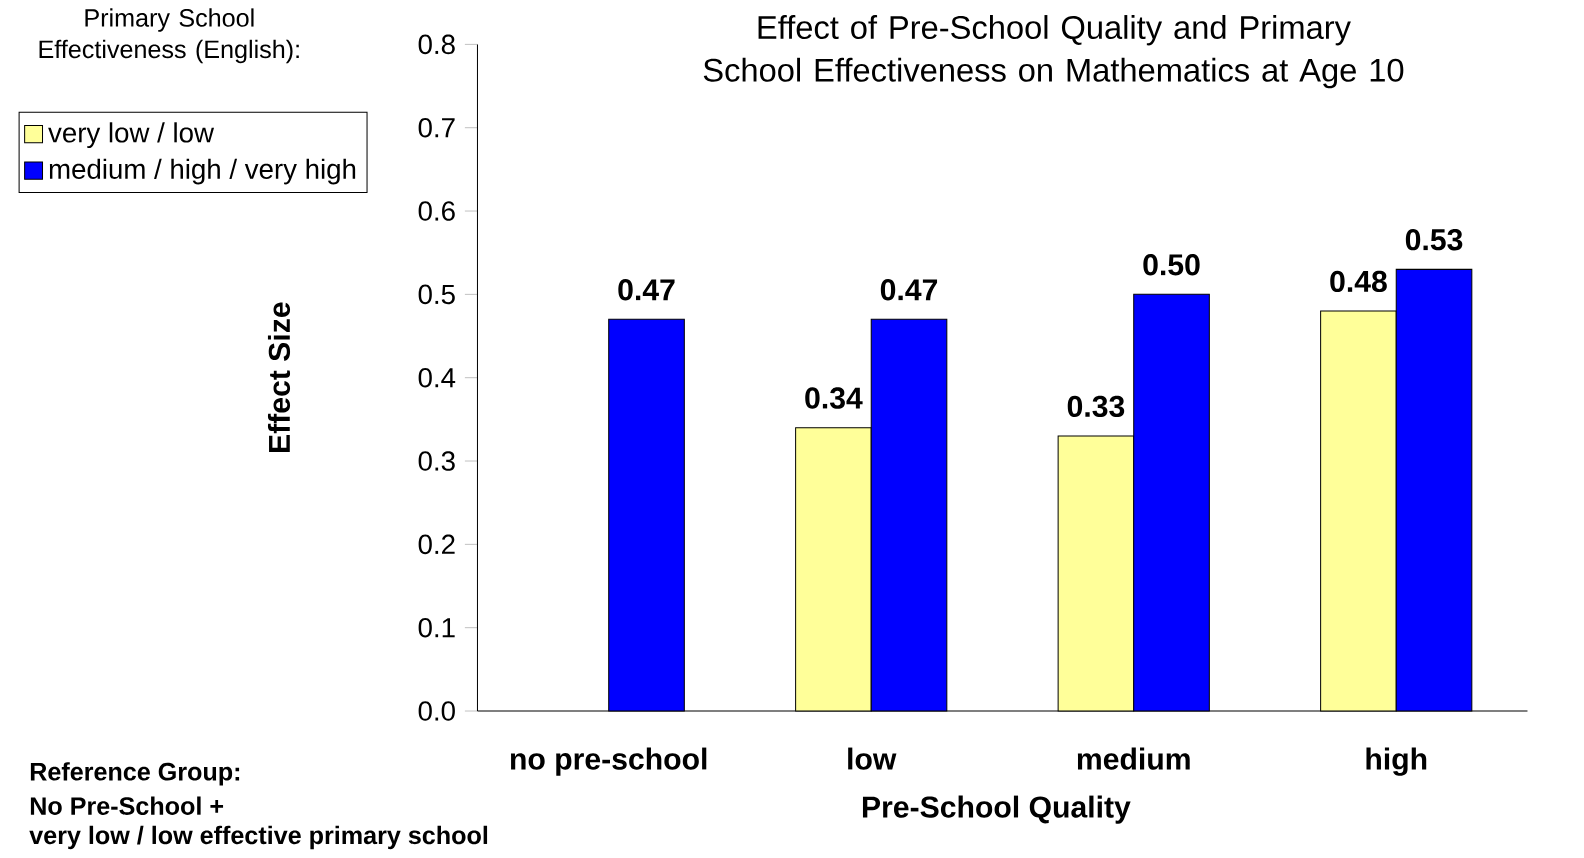 The width and height of the screenshot is (1584, 858). Describe the element at coordinates (258, 837) in the screenshot. I see `text: very low / low effective primary school` at that location.